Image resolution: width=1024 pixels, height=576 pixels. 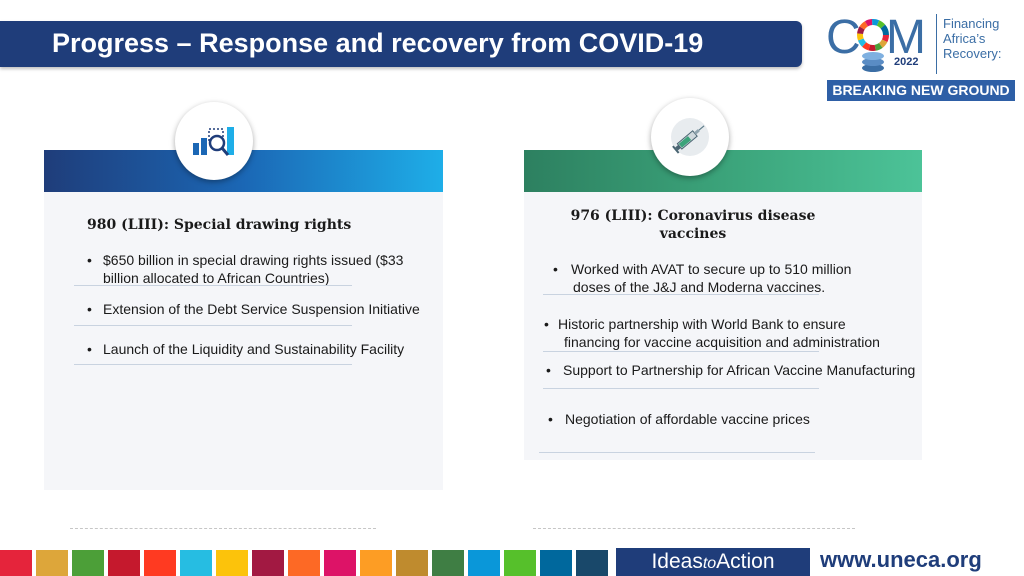 What do you see at coordinates (219, 225) in the screenshot?
I see `sdr-card-title: 980 (LIII): Special drawing rights` at bounding box center [219, 225].